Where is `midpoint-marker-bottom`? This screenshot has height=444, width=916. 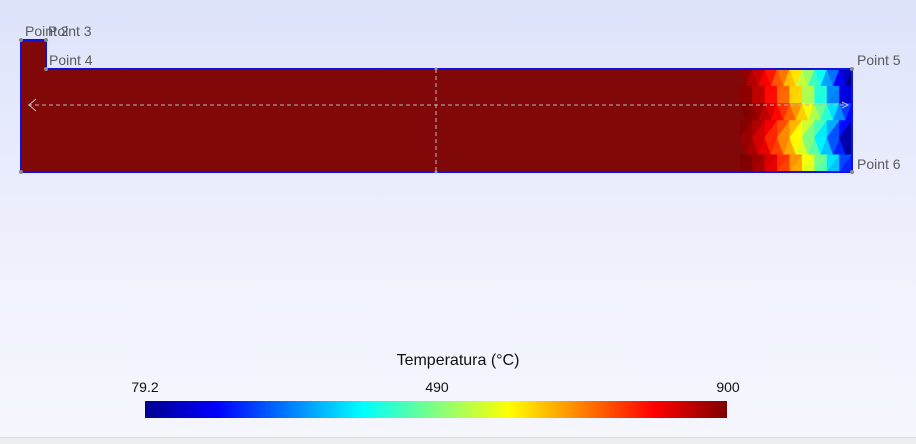 midpoint-marker-bottom is located at coordinates (436, 172).